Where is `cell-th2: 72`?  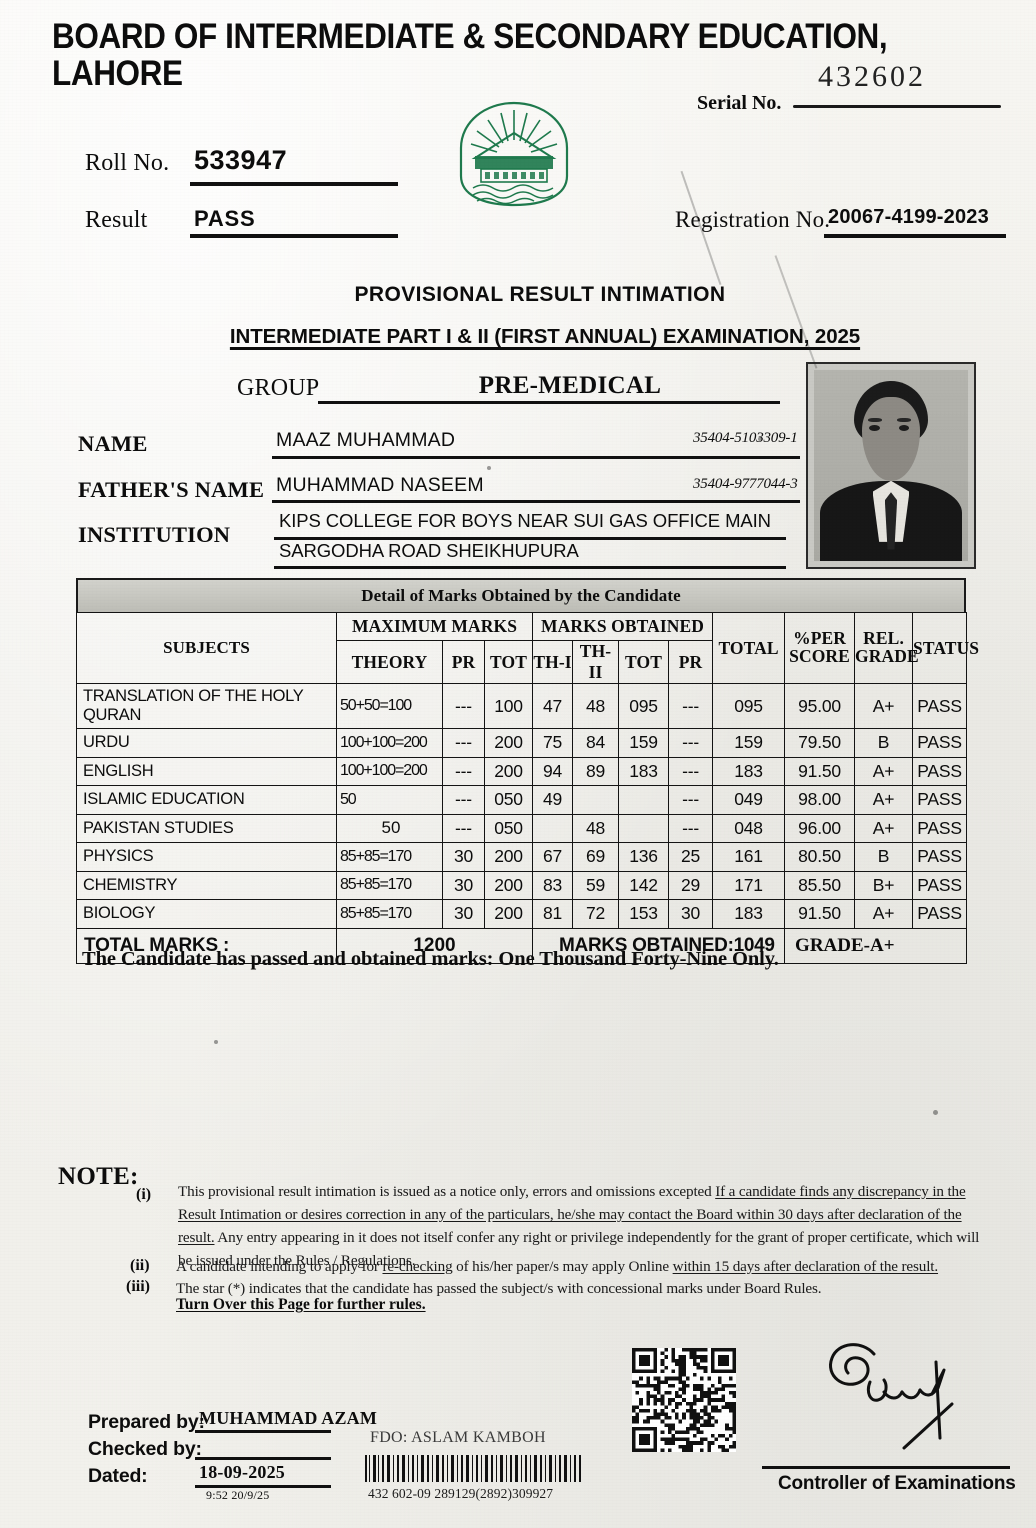
cell-th2: 72 is located at coordinates (596, 914).